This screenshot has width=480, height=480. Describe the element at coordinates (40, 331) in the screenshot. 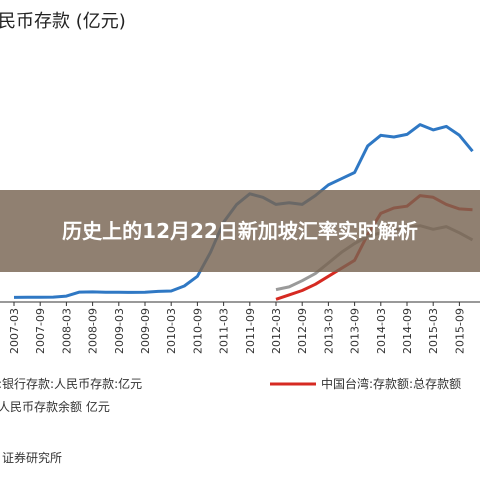

I see `x-tick-label: 2007-09` at that location.